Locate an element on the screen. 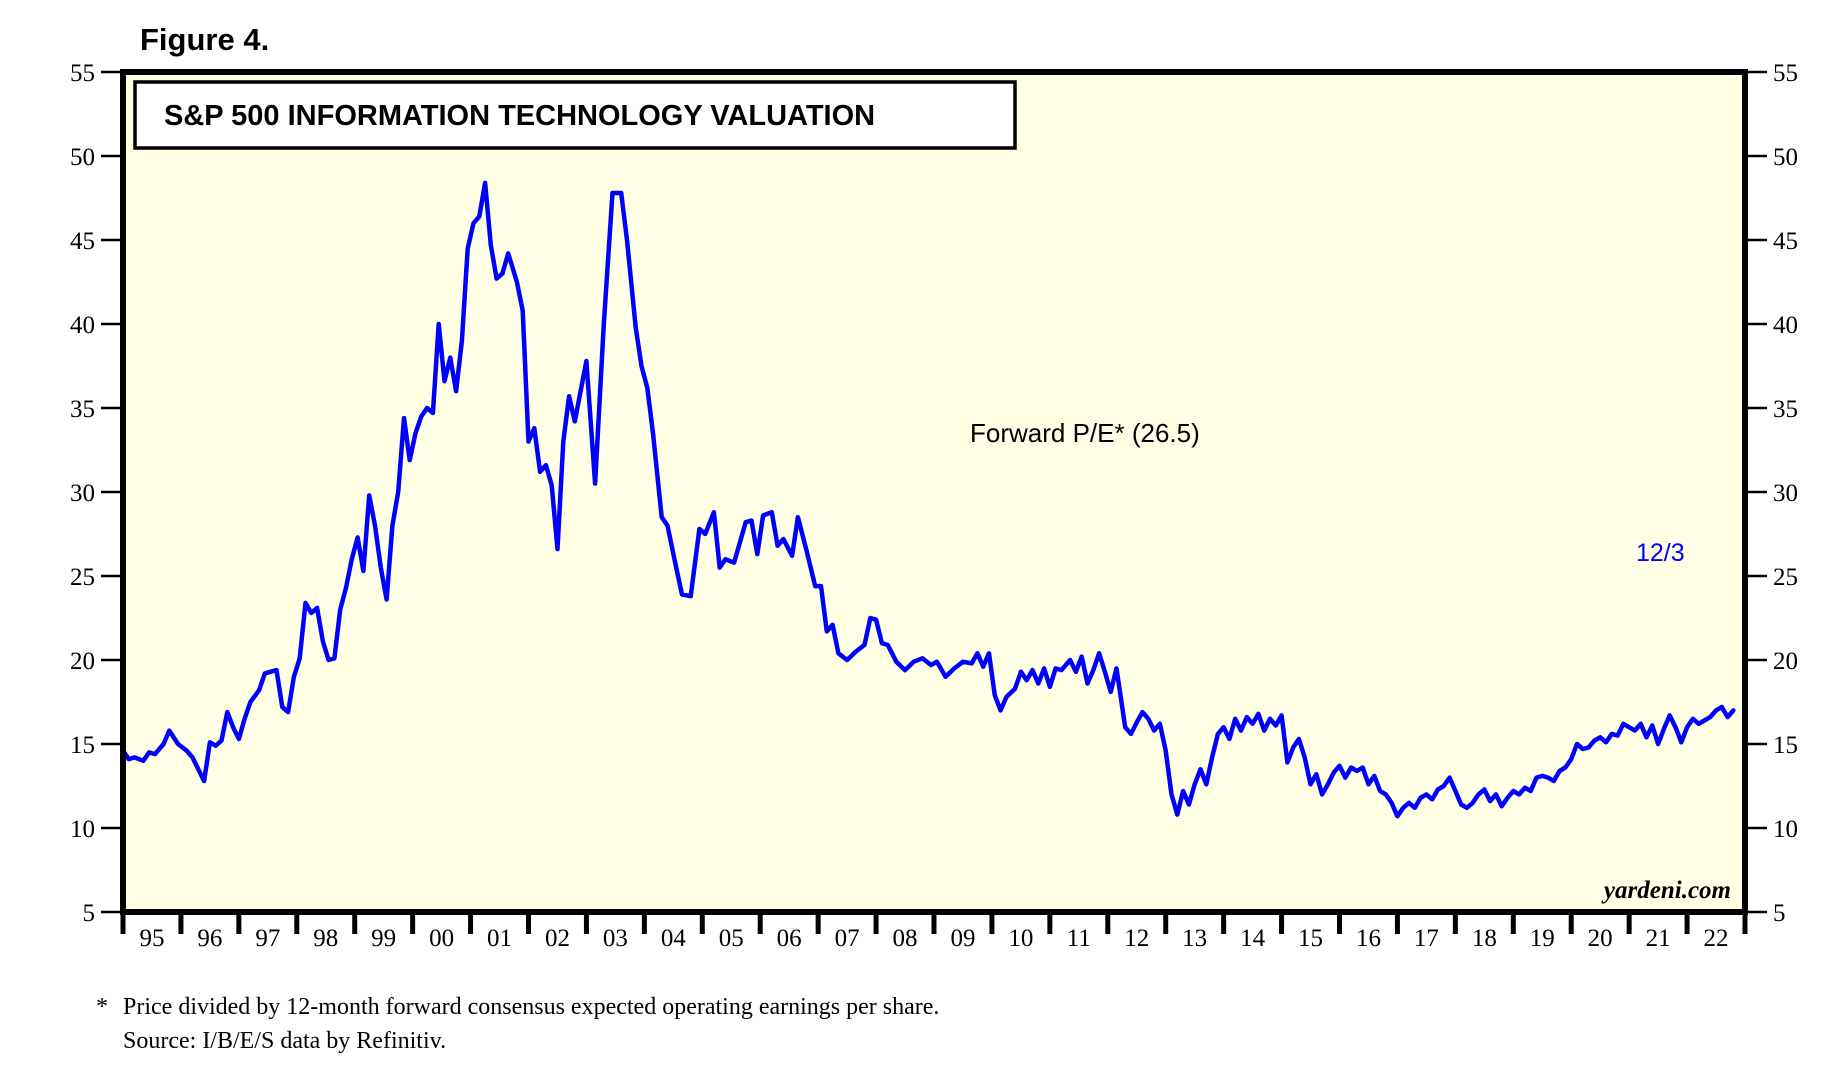  y-tick-label-left: 45 is located at coordinates (82, 241).